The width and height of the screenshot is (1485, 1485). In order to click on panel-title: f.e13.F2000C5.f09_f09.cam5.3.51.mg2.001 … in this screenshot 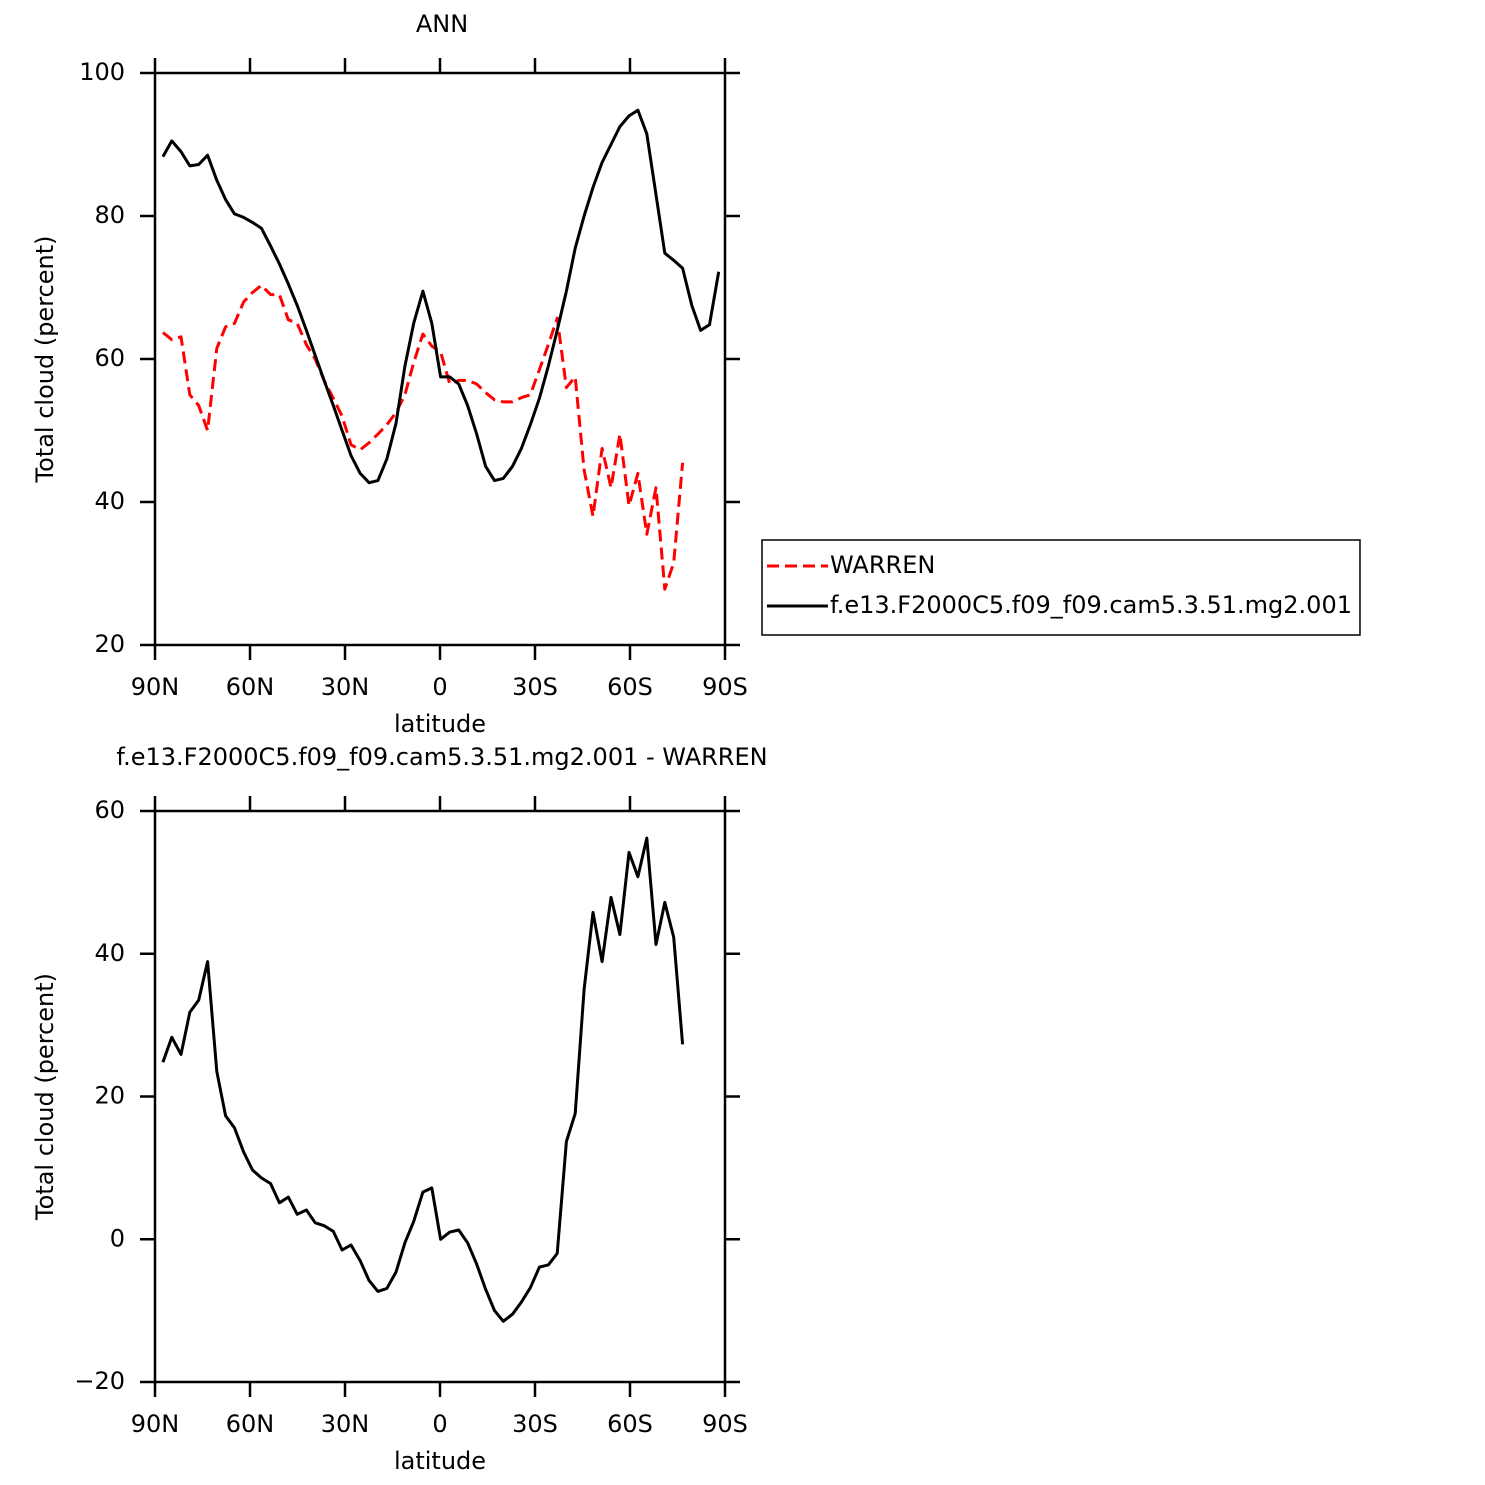, I will do `click(441, 757)`.